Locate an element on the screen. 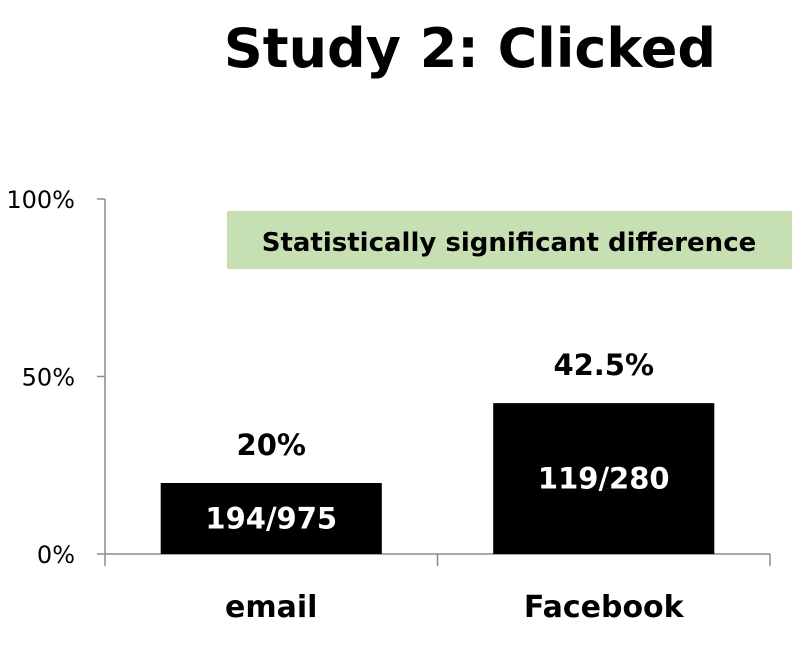  y-tick-label: 50% is located at coordinates (48, 378).